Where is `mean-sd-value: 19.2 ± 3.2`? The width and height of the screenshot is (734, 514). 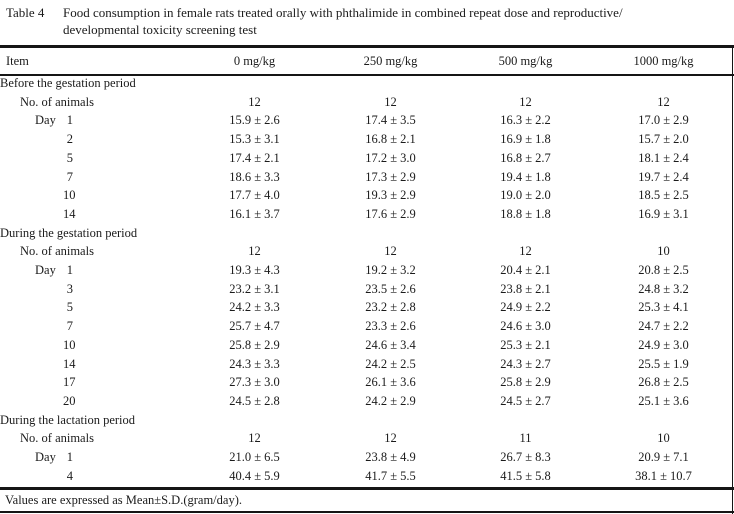 mean-sd-value: 19.2 ± 3.2 is located at coordinates (390, 270).